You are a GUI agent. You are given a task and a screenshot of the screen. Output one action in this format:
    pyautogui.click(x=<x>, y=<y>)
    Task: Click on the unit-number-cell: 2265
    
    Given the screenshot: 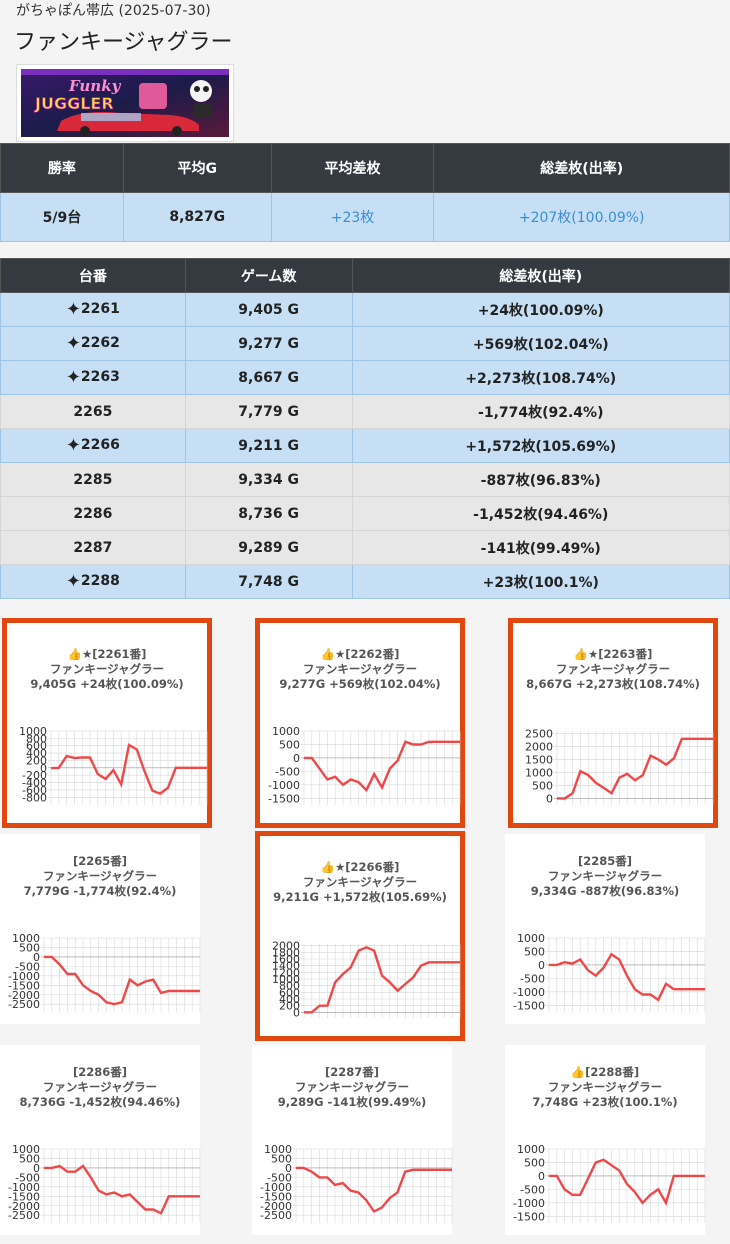 What is the action you would take?
    pyautogui.click(x=93, y=411)
    